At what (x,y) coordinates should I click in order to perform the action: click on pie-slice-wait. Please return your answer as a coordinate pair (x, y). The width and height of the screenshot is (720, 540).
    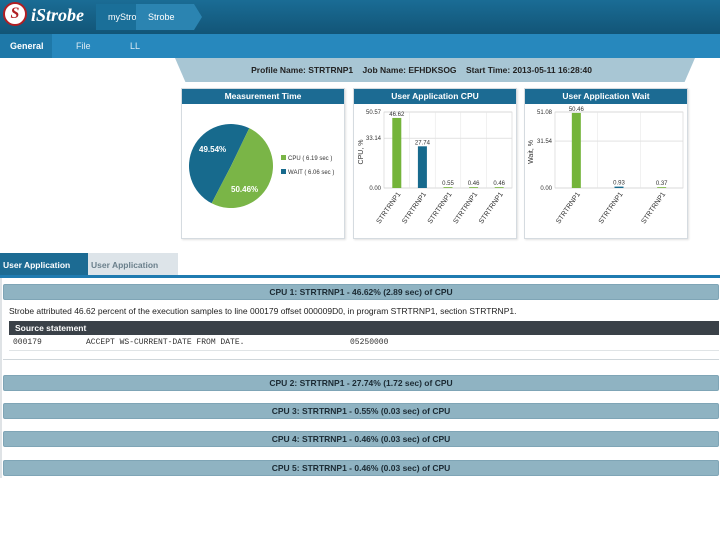
    Looking at the image, I should click on (219, 163).